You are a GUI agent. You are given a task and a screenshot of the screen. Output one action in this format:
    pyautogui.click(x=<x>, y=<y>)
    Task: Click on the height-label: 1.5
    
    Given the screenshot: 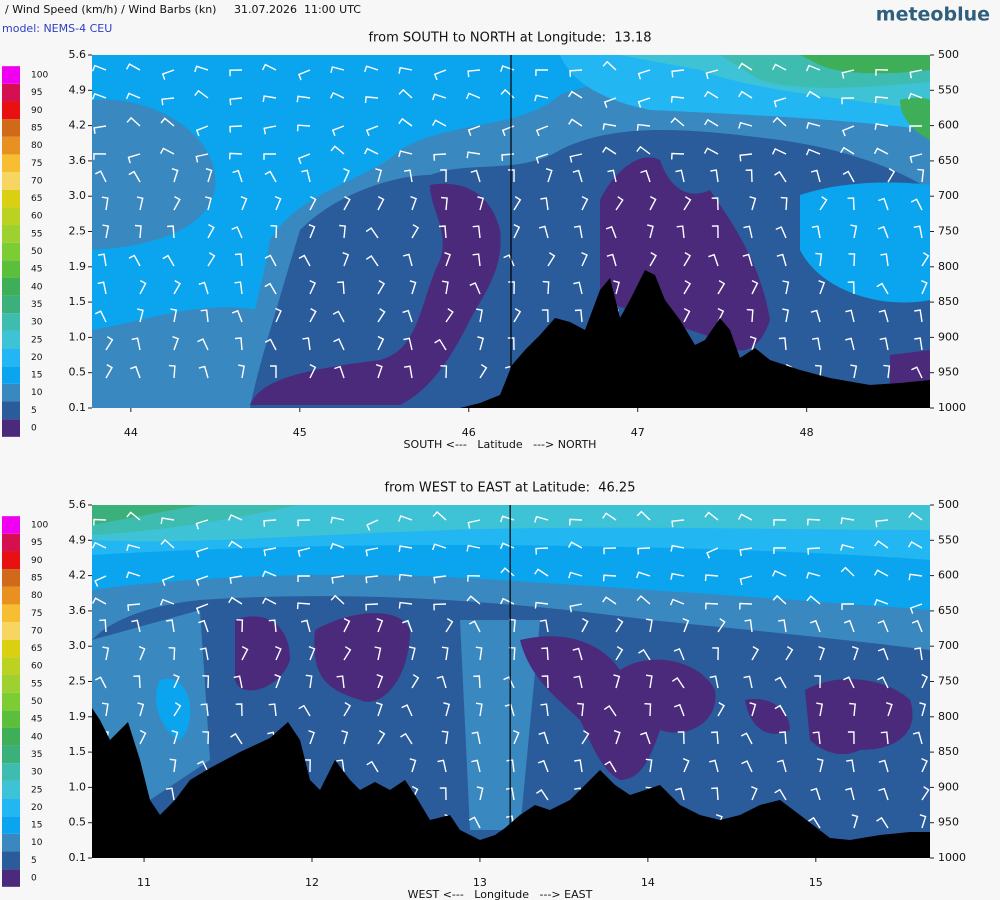 What is the action you would take?
    pyautogui.click(x=78, y=301)
    